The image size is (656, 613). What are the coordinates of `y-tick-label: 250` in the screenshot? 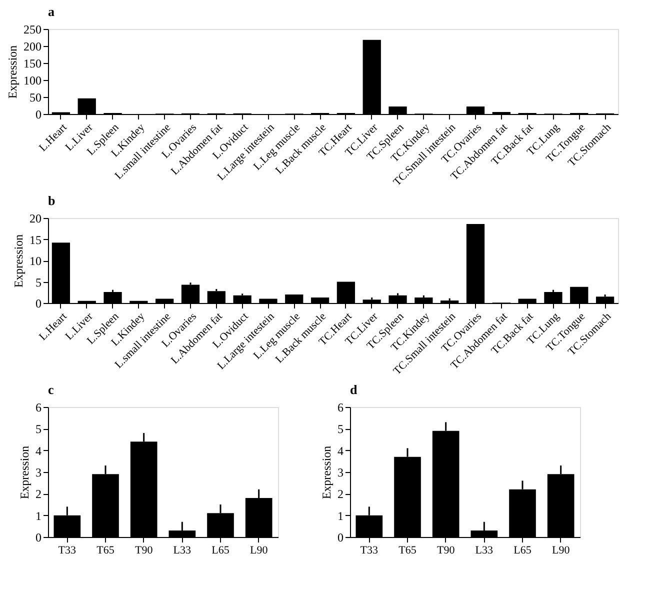 It's located at (33, 29).